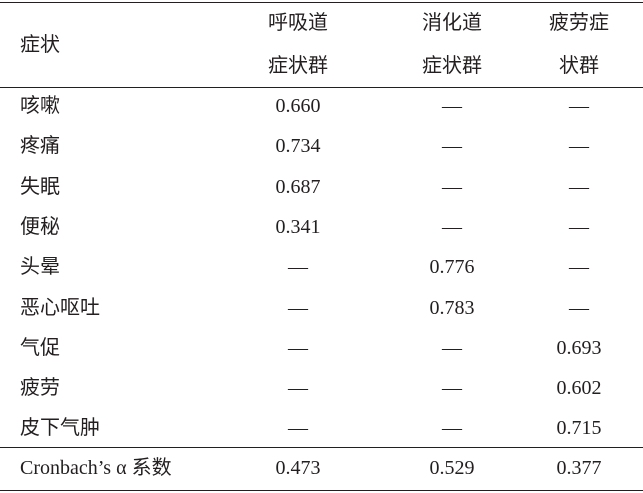 The width and height of the screenshot is (643, 493). I want to click on alpha-value: 0.529, so click(452, 468).